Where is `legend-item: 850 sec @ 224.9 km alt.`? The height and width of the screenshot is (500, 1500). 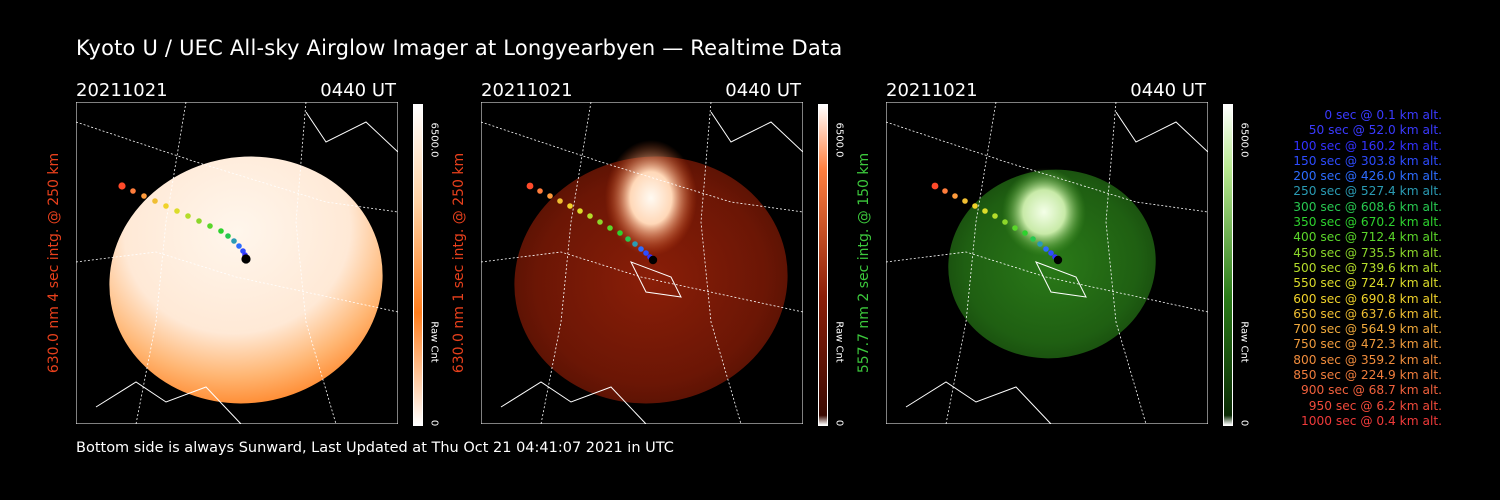 legend-item: 850 sec @ 224.9 km alt. is located at coordinates (1367, 375).